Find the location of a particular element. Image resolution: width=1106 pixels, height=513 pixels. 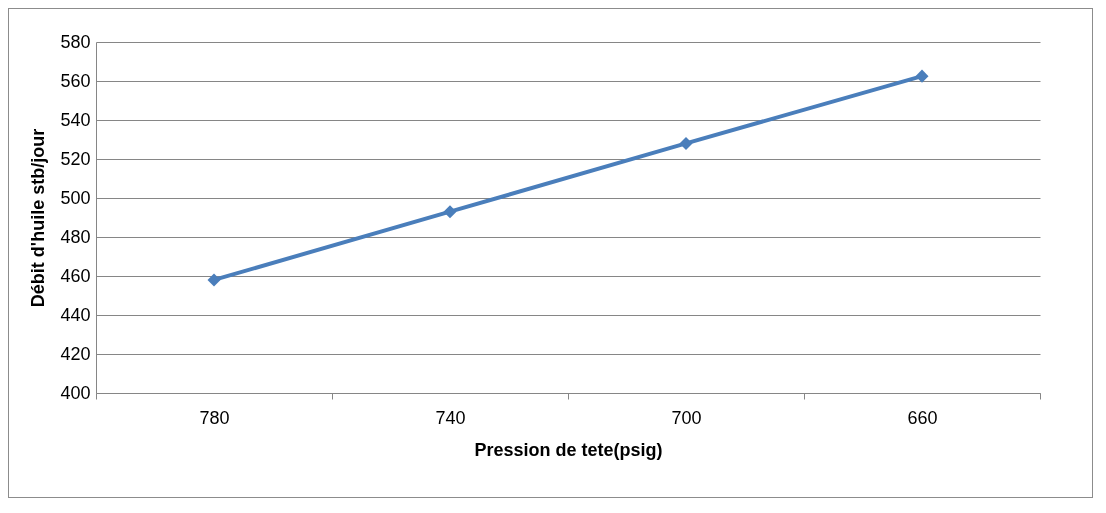

x-tick-label: 780 is located at coordinates (214, 417).